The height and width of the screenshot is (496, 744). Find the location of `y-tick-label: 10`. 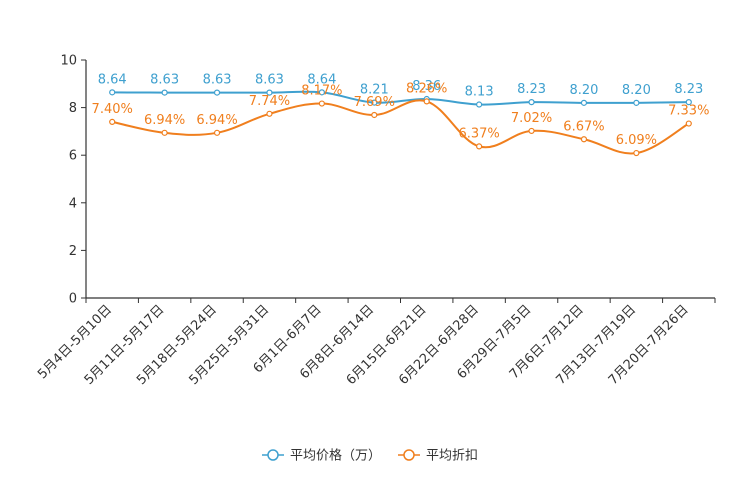

y-tick-label: 10 is located at coordinates (68, 61).